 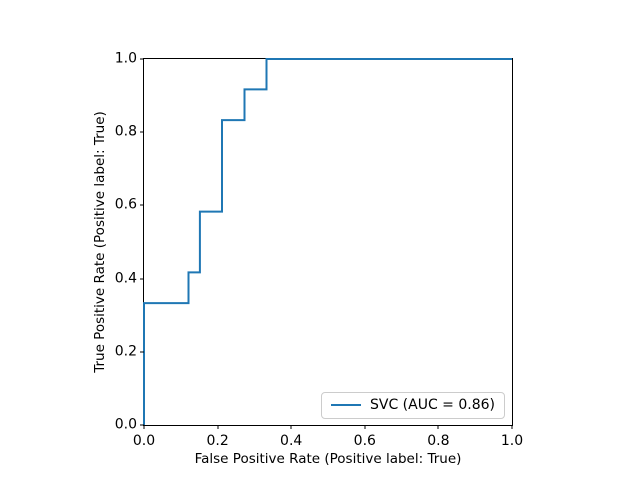 What do you see at coordinates (512, 441) in the screenshot?
I see `x-tick-label: 1.0` at bounding box center [512, 441].